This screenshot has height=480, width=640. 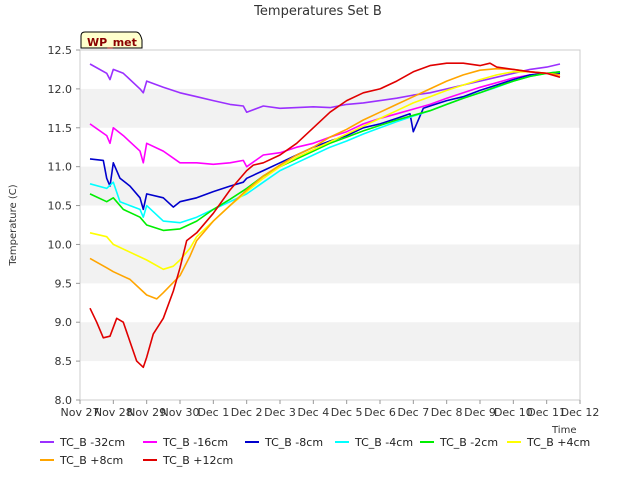 I want to click on x-tick-label: Dec 10, so click(x=513, y=412).